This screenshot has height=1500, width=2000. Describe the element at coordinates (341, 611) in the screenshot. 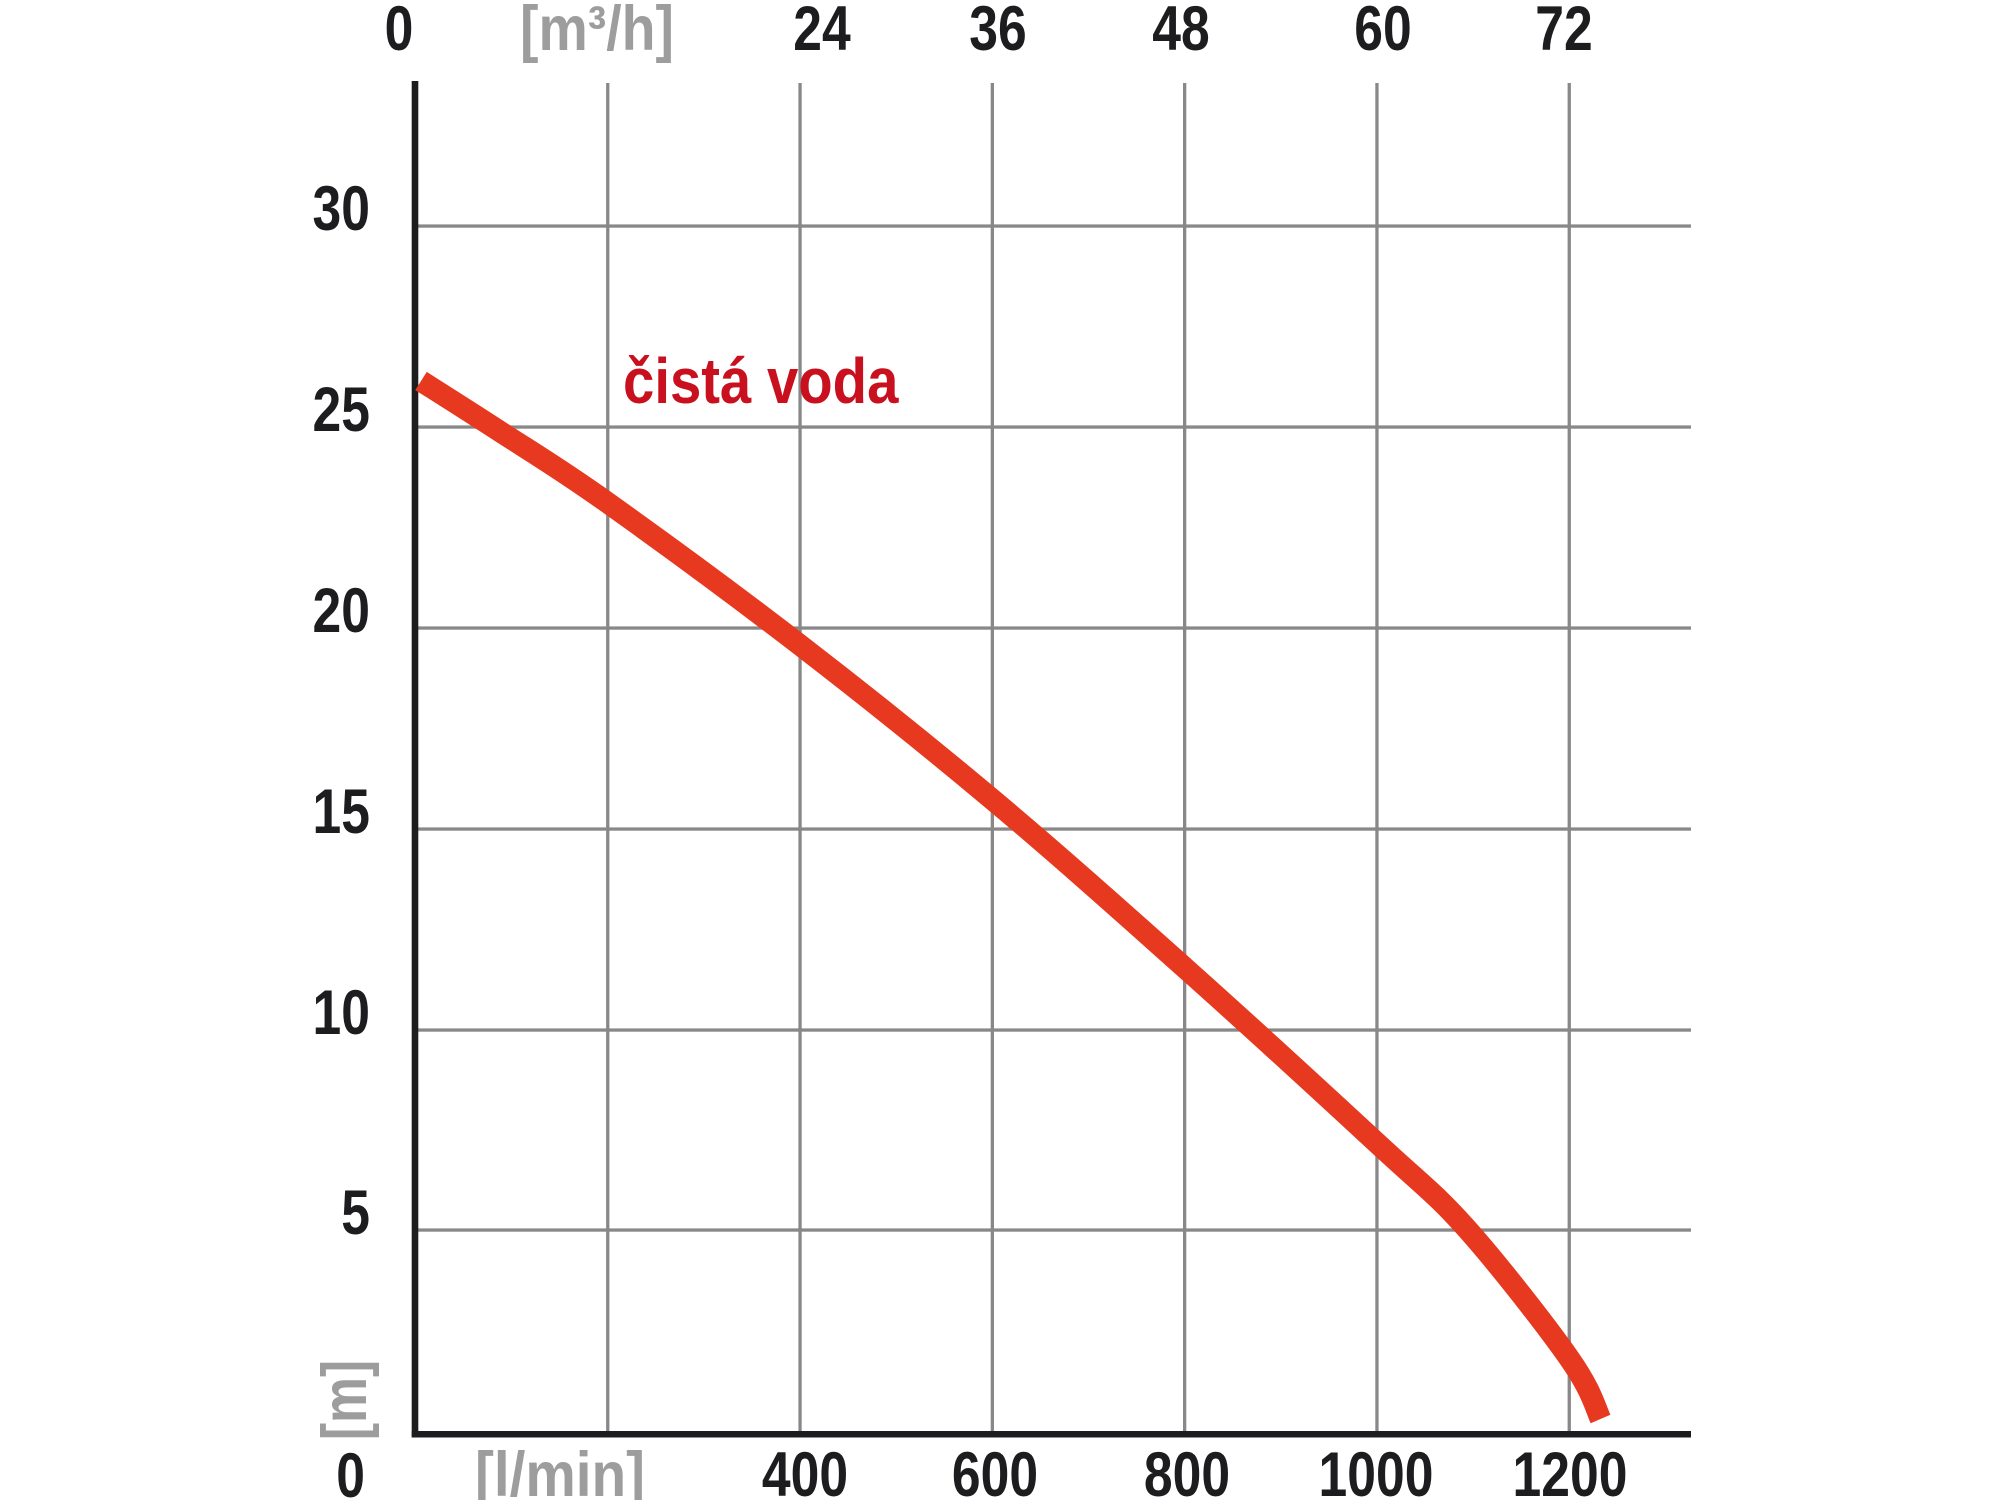

I see `svg-text: 20` at that location.